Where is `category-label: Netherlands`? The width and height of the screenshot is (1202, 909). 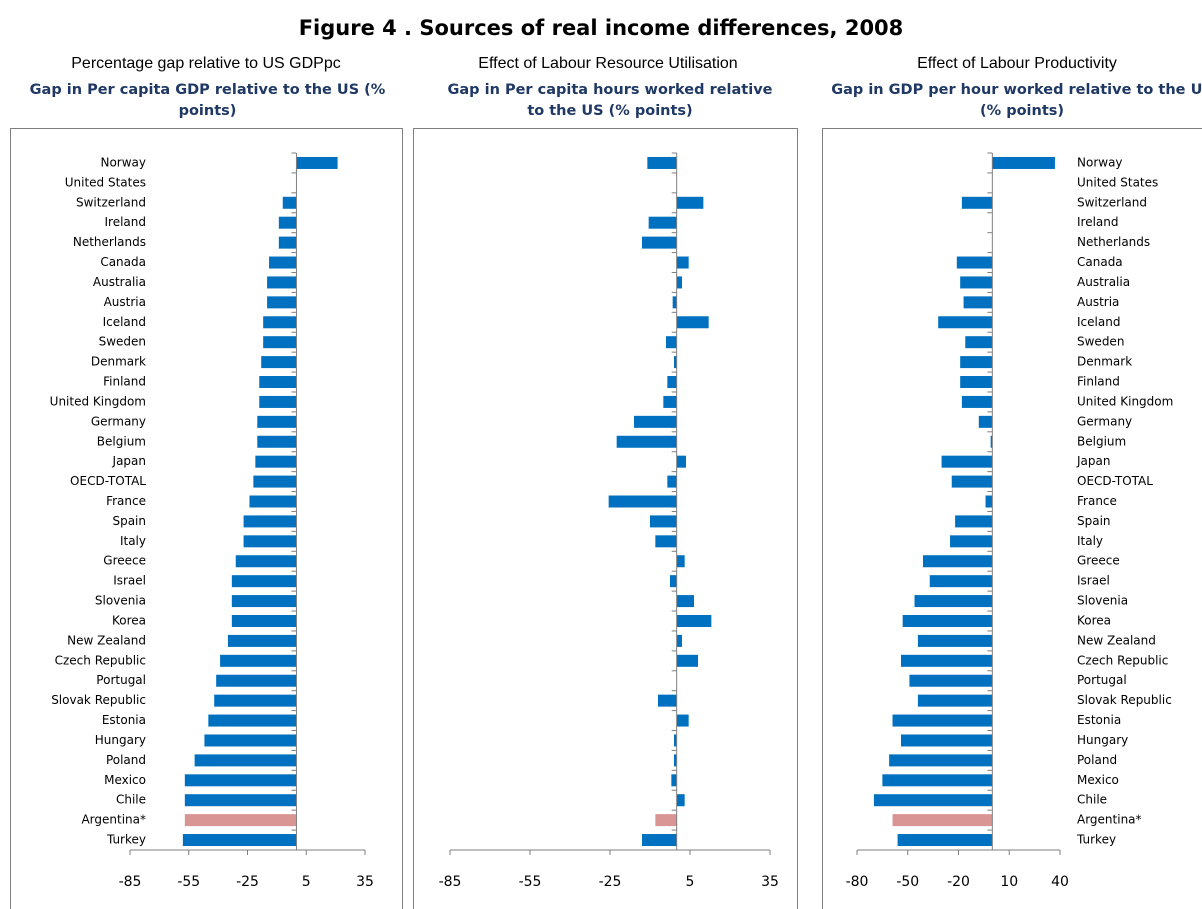 category-label: Netherlands is located at coordinates (109, 242).